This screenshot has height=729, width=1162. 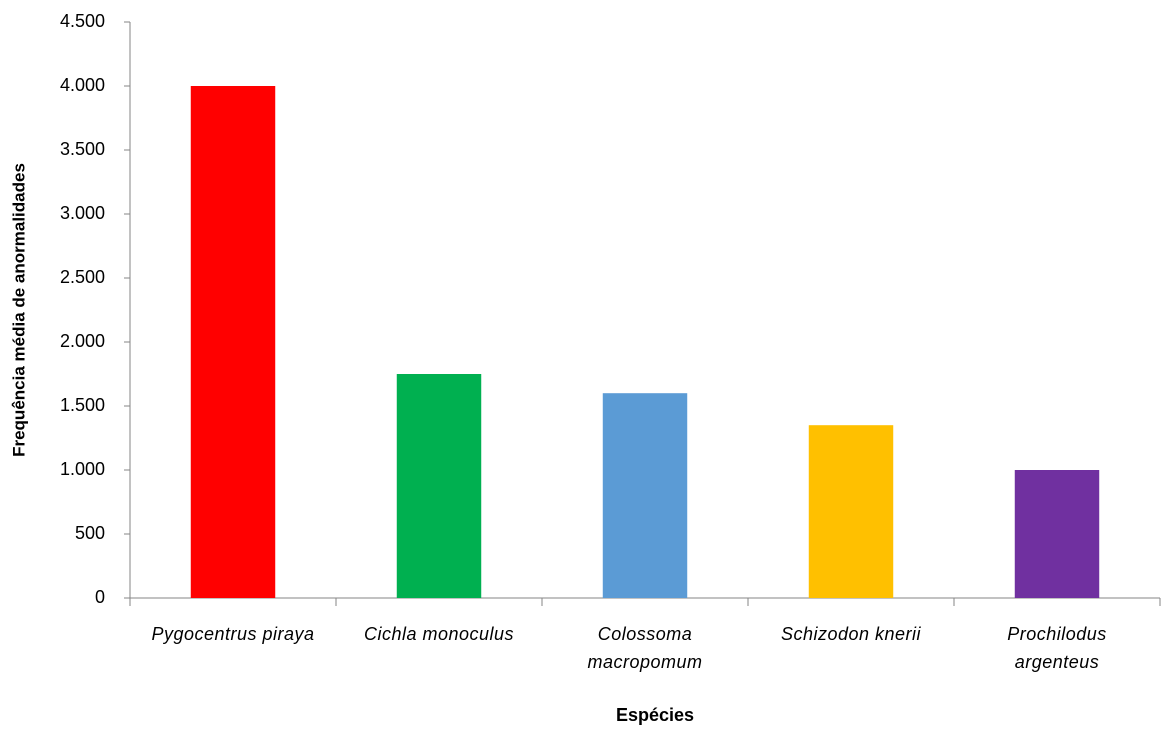 I want to click on y-tick-label: 1.000, so click(x=82, y=469).